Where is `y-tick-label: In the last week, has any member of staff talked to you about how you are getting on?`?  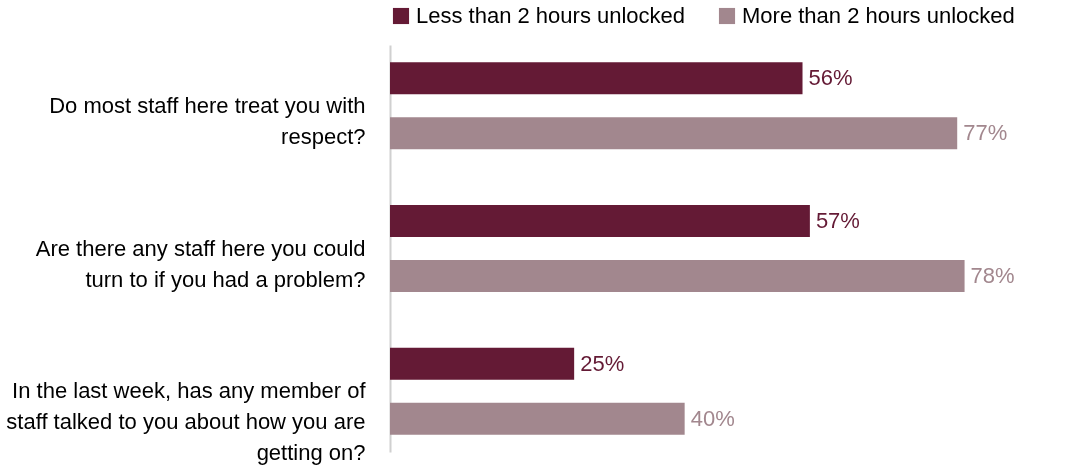
y-tick-label: In the last week, has any member of staff talked to you about how you are getting on? is located at coordinates (186, 422).